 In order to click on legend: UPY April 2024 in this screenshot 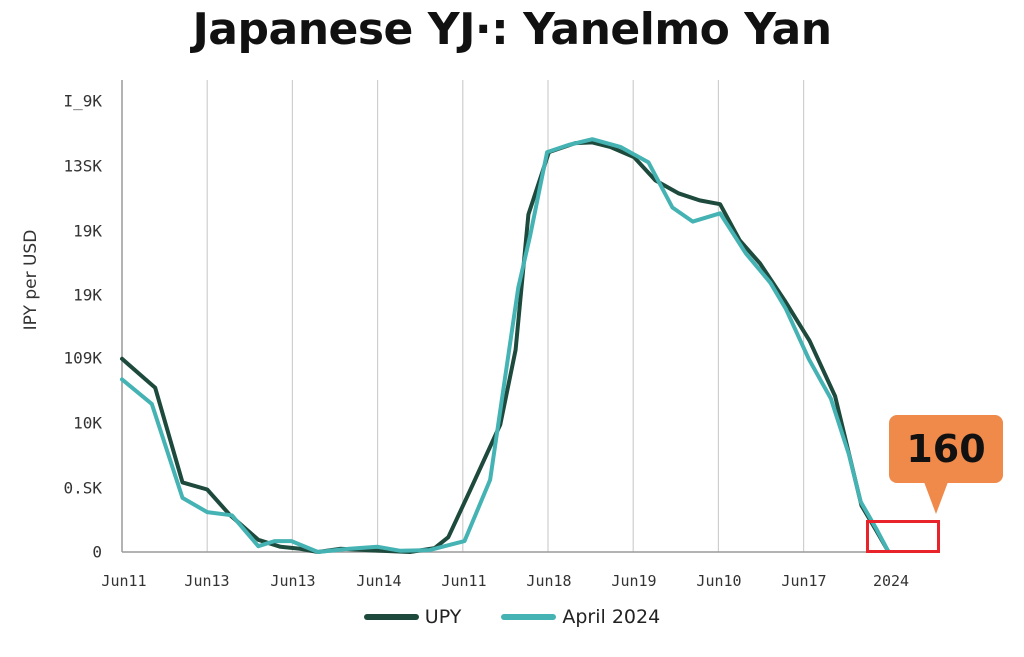, I will do `click(512, 617)`.